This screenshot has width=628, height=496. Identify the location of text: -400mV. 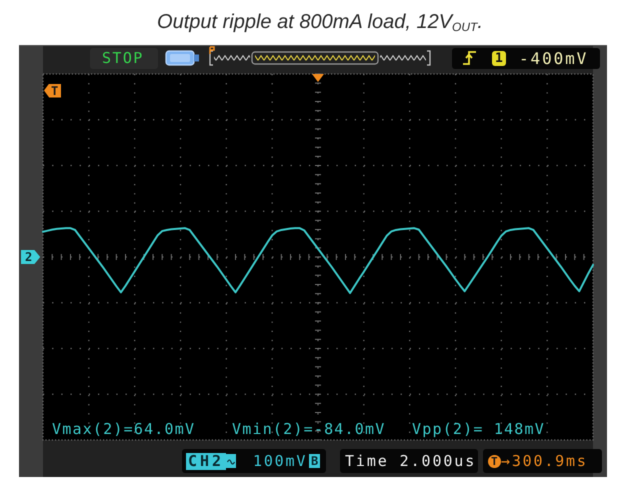
(553, 58).